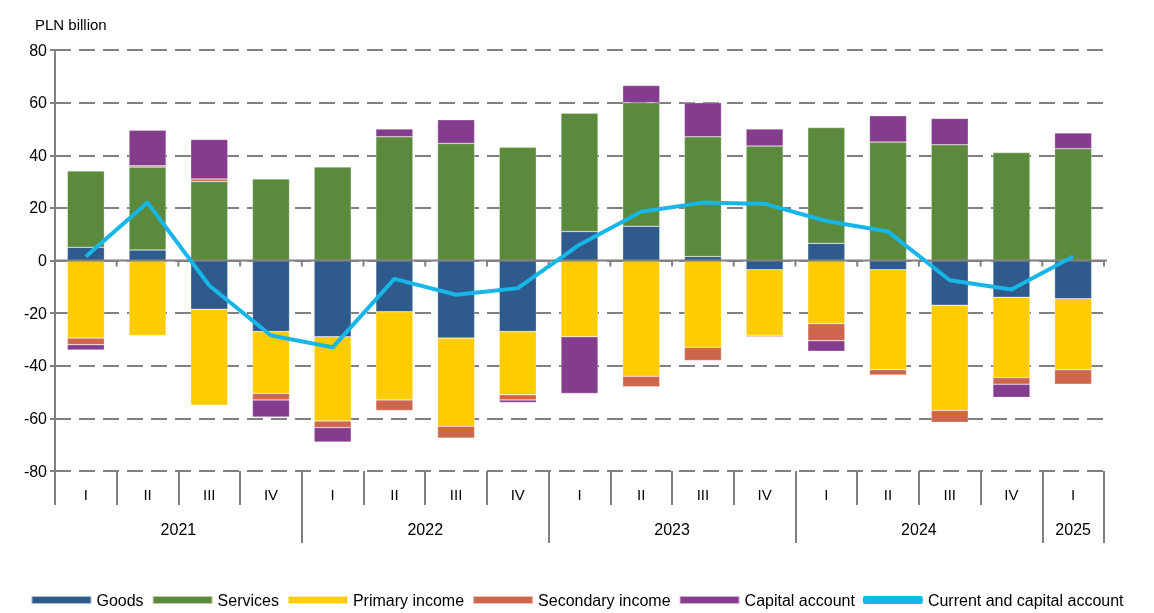  Describe the element at coordinates (178, 529) in the screenshot. I see `text: 2021` at that location.